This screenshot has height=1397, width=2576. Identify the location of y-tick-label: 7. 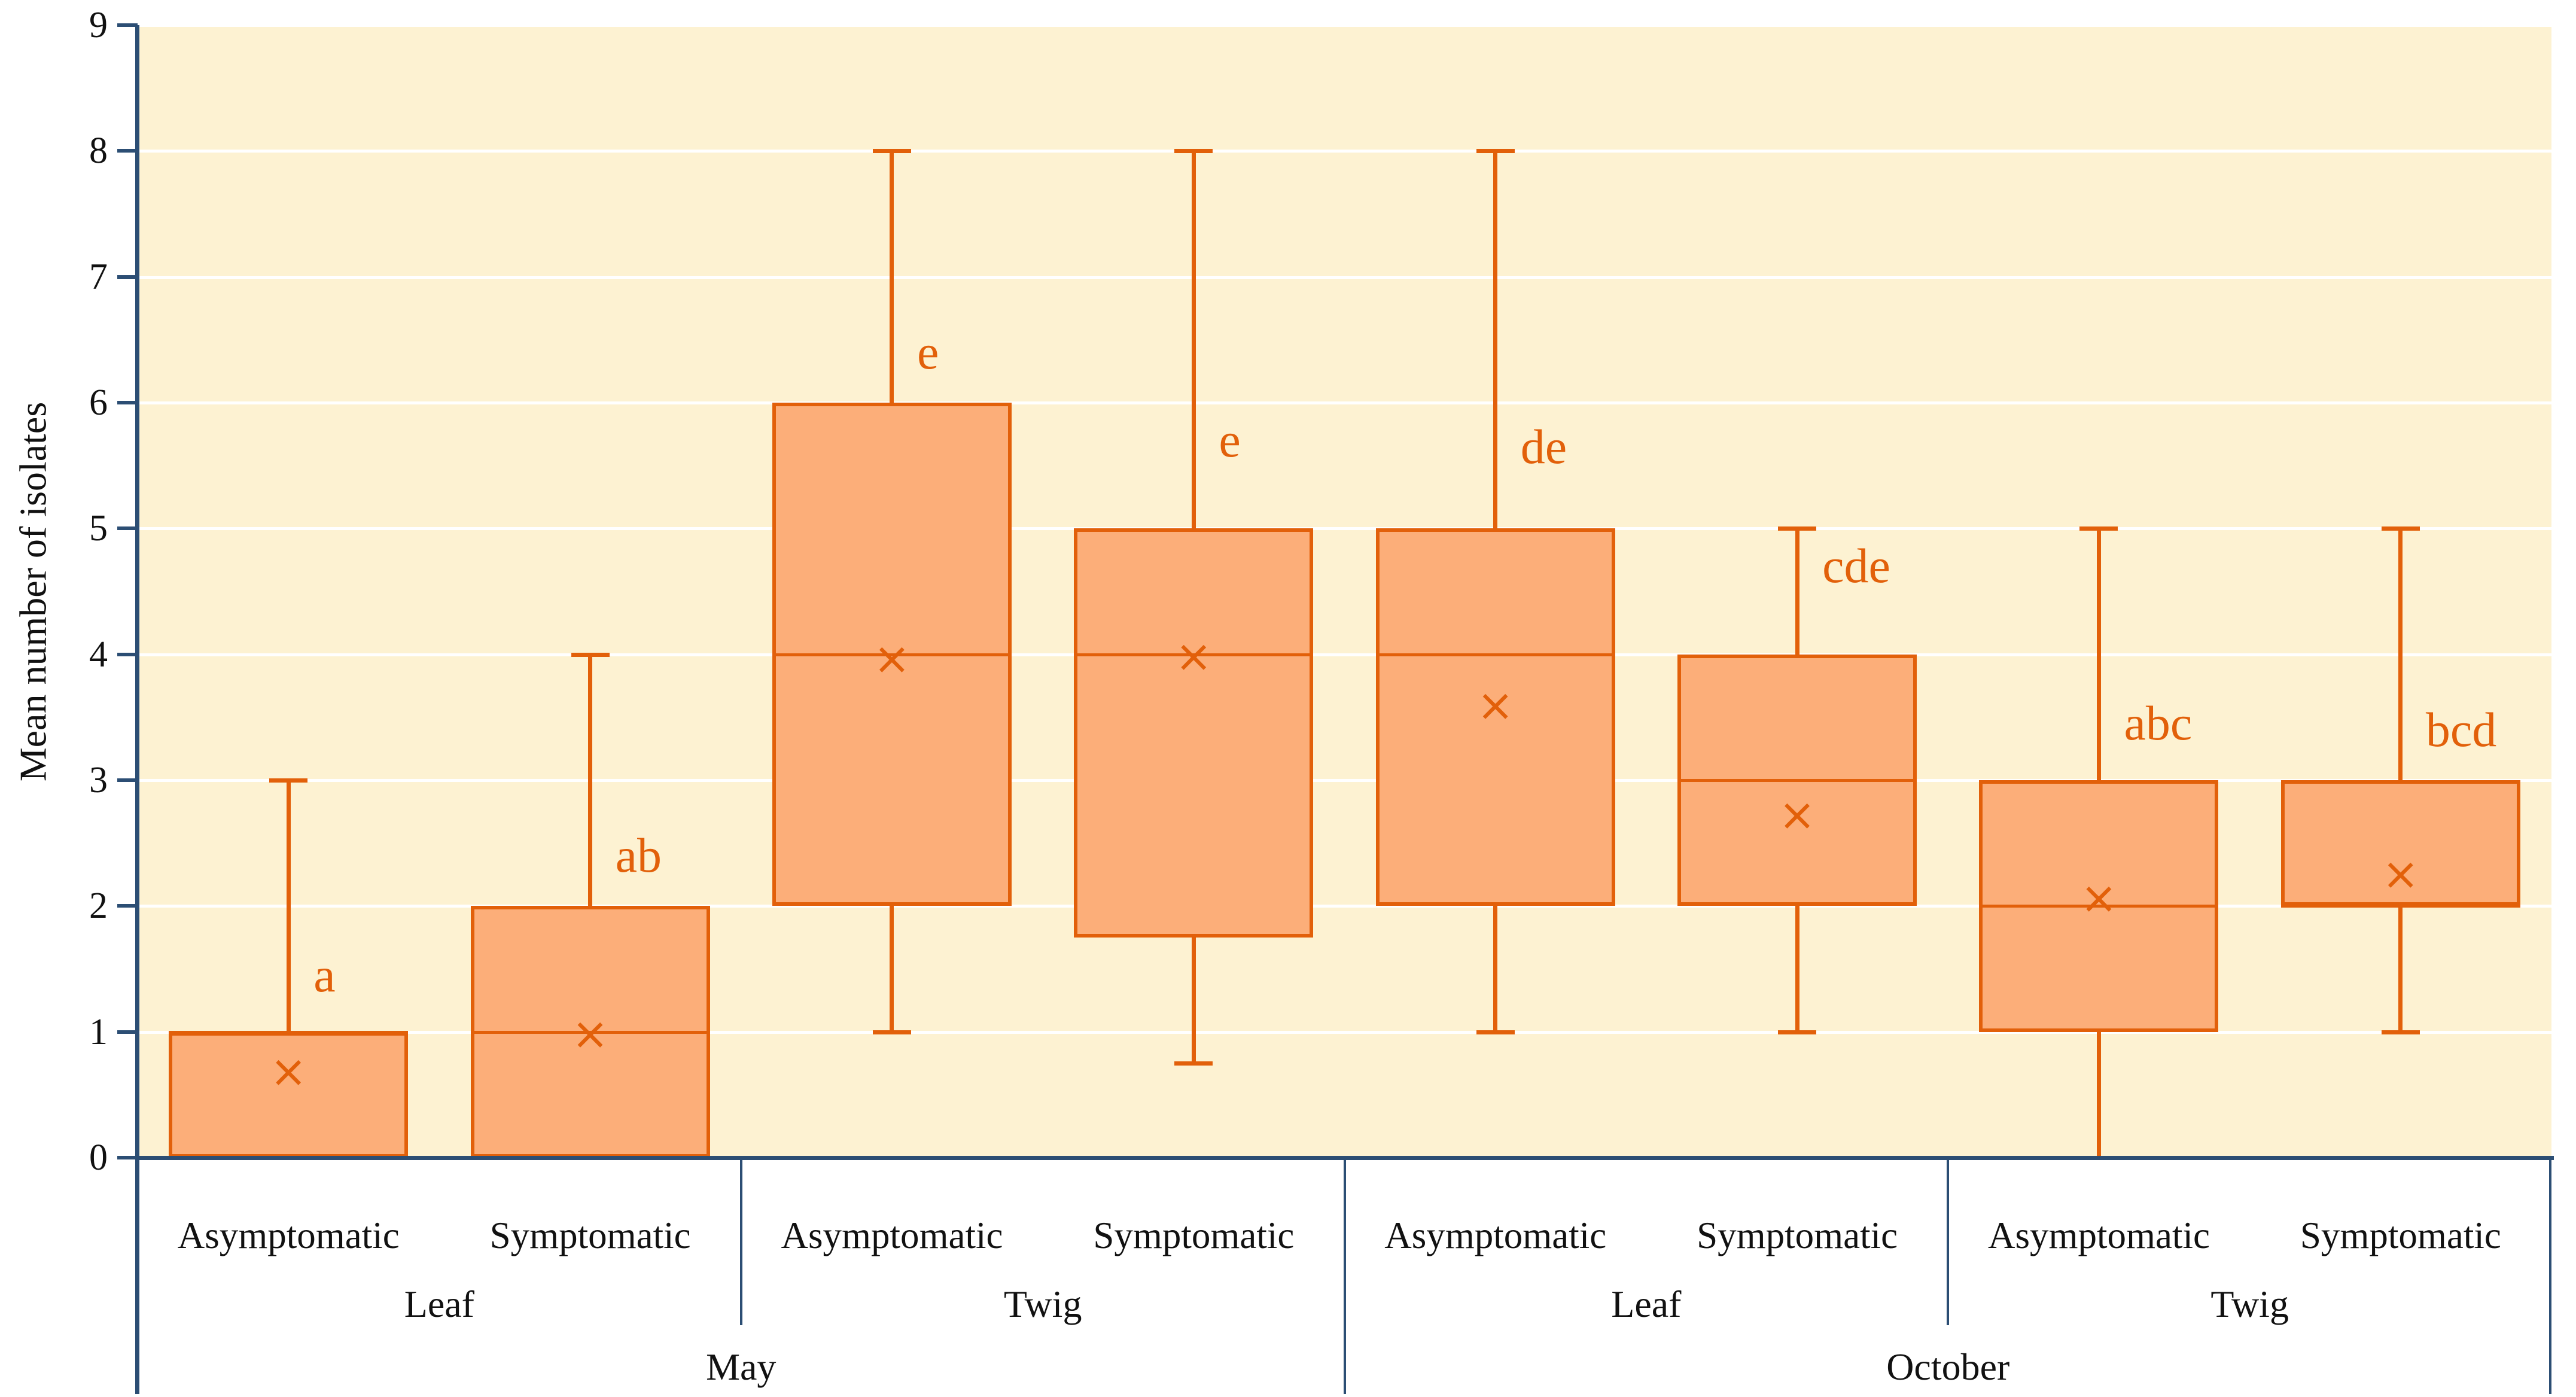
(98, 276).